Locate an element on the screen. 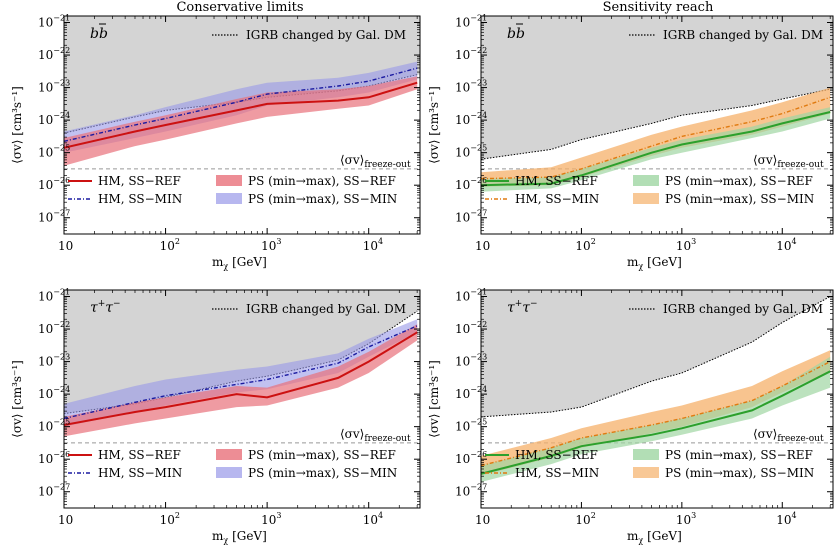  column-title-left: Conservative limits is located at coordinates (239, 7).